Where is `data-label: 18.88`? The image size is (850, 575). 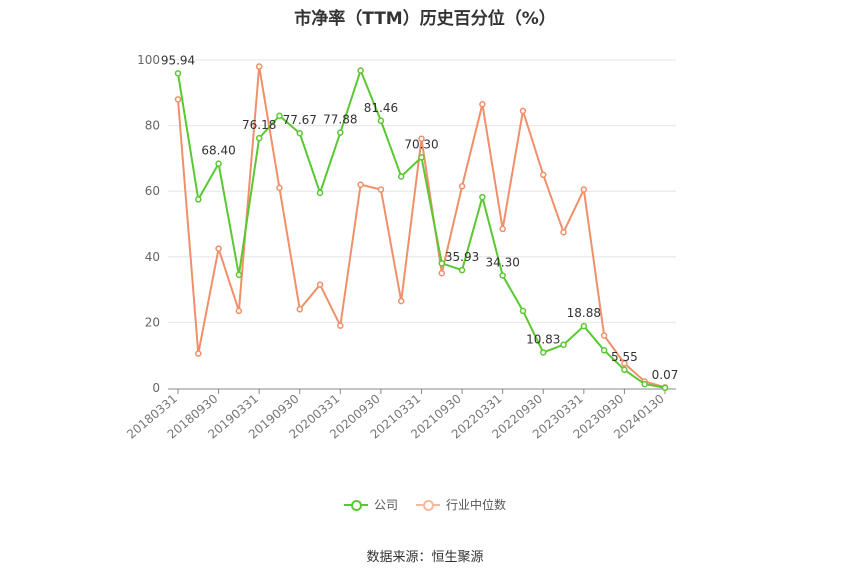 data-label: 18.88 is located at coordinates (584, 313).